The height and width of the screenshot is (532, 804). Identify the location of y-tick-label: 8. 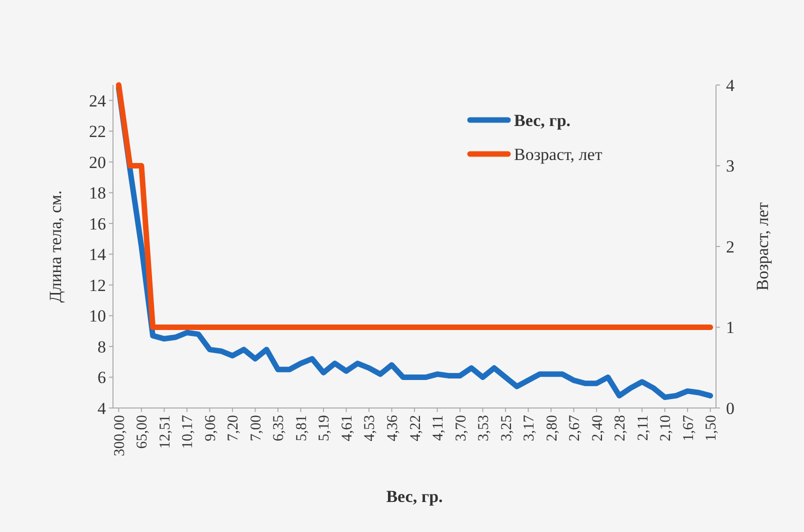
(102, 346).